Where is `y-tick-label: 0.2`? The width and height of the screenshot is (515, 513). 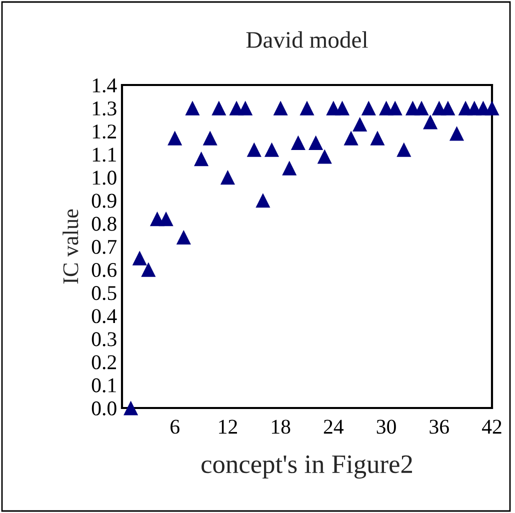
y-tick-label: 0.2 is located at coordinates (104, 362).